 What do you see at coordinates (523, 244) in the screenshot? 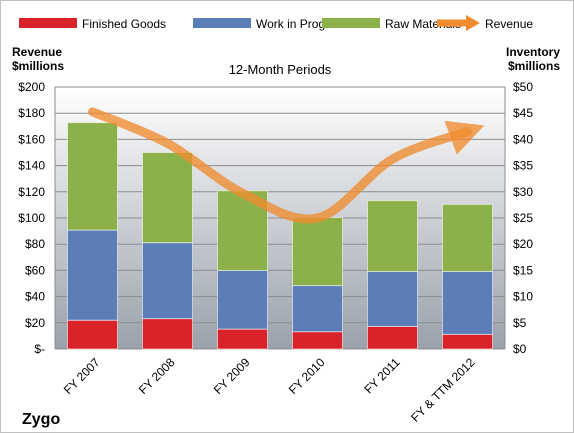
I see `right-tick-label: $20` at bounding box center [523, 244].